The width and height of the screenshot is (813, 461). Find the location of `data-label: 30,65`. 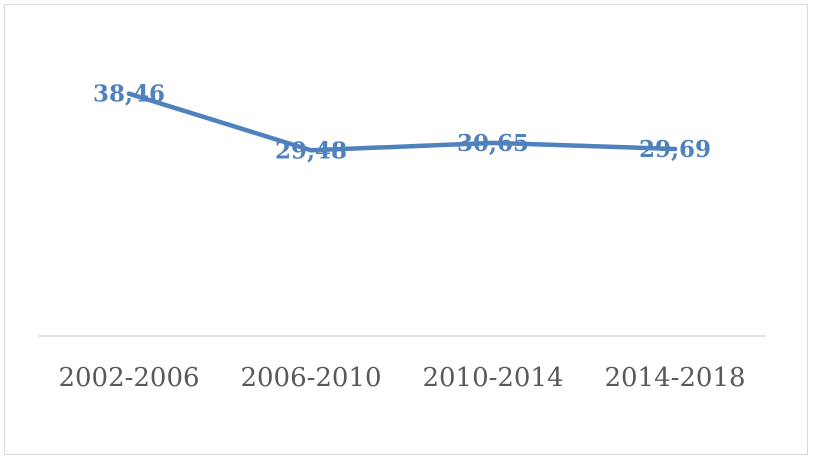

data-label: 30,65 is located at coordinates (493, 143).